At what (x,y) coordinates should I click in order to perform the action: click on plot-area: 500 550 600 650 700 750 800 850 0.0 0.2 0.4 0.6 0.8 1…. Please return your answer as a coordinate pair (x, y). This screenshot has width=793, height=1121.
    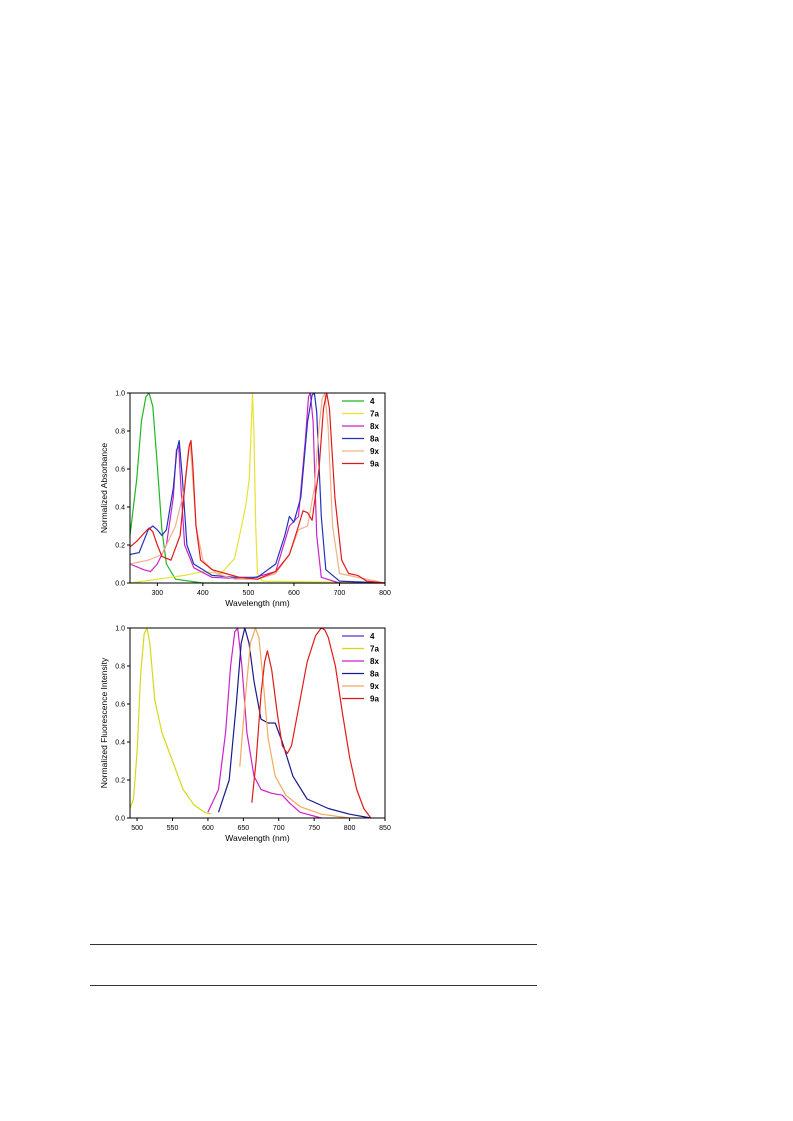
    Looking at the image, I should click on (253, 729).